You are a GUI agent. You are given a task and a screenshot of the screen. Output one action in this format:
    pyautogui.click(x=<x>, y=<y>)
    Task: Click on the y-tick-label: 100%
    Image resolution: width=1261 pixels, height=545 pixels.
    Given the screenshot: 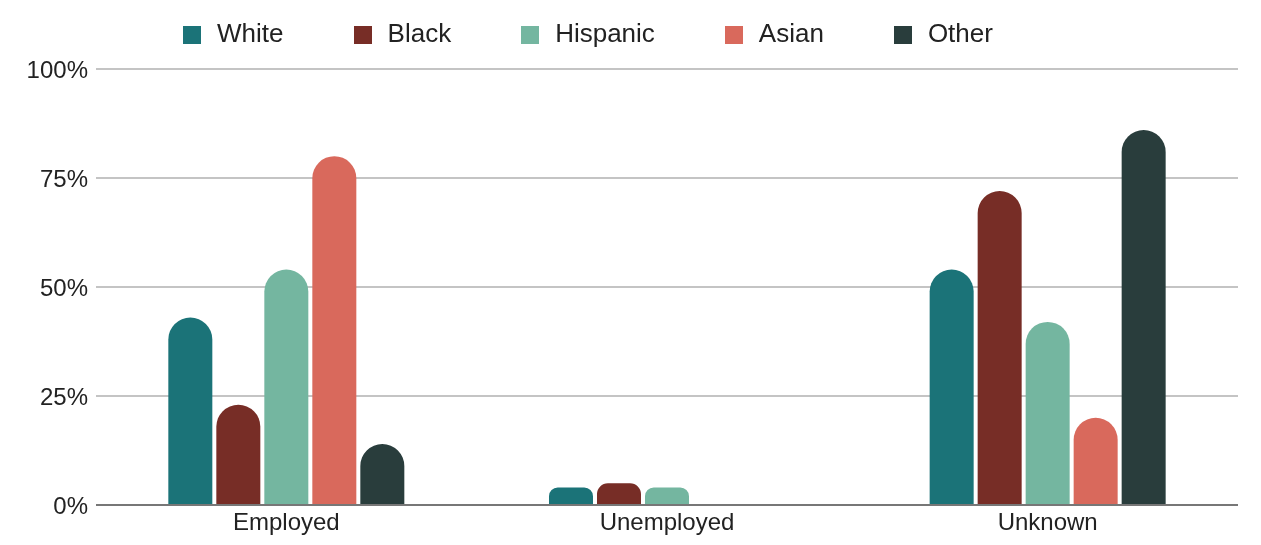 What is the action you would take?
    pyautogui.click(x=57, y=69)
    